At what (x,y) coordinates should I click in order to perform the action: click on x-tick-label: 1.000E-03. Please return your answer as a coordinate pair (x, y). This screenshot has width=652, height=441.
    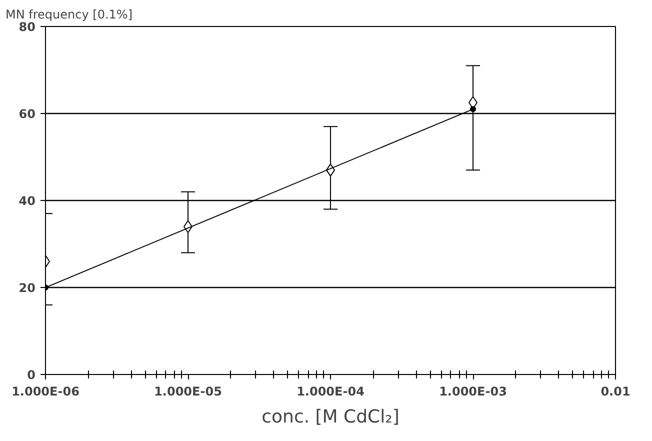
    Looking at the image, I should click on (473, 391).